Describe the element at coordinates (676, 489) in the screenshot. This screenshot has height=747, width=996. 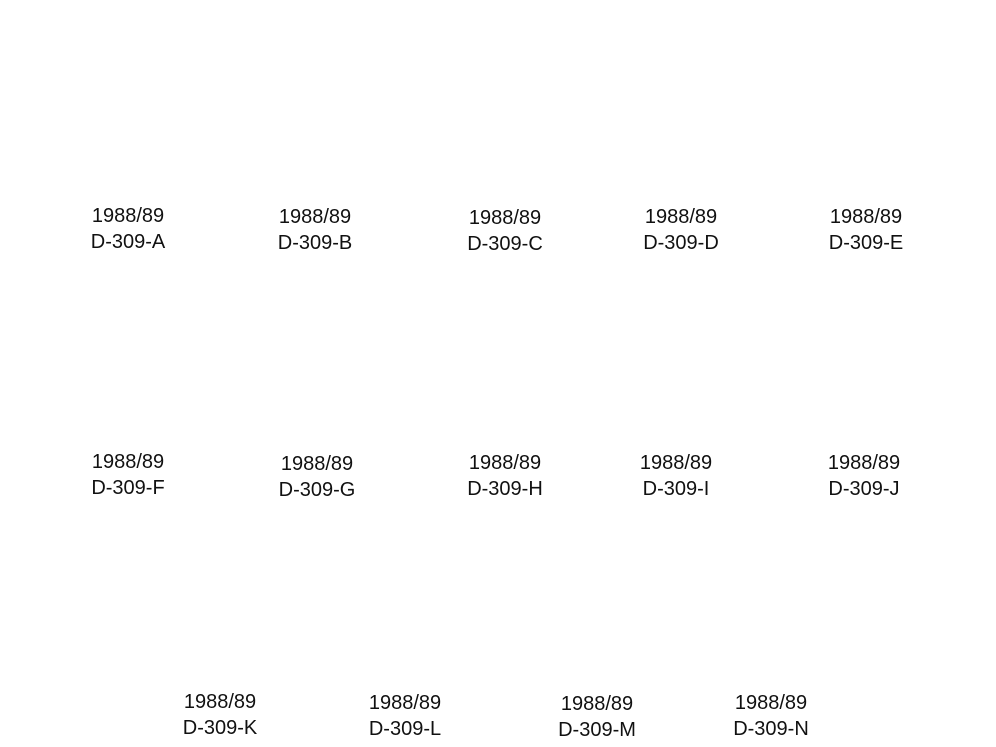
I see `label-code: D-309-I` at that location.